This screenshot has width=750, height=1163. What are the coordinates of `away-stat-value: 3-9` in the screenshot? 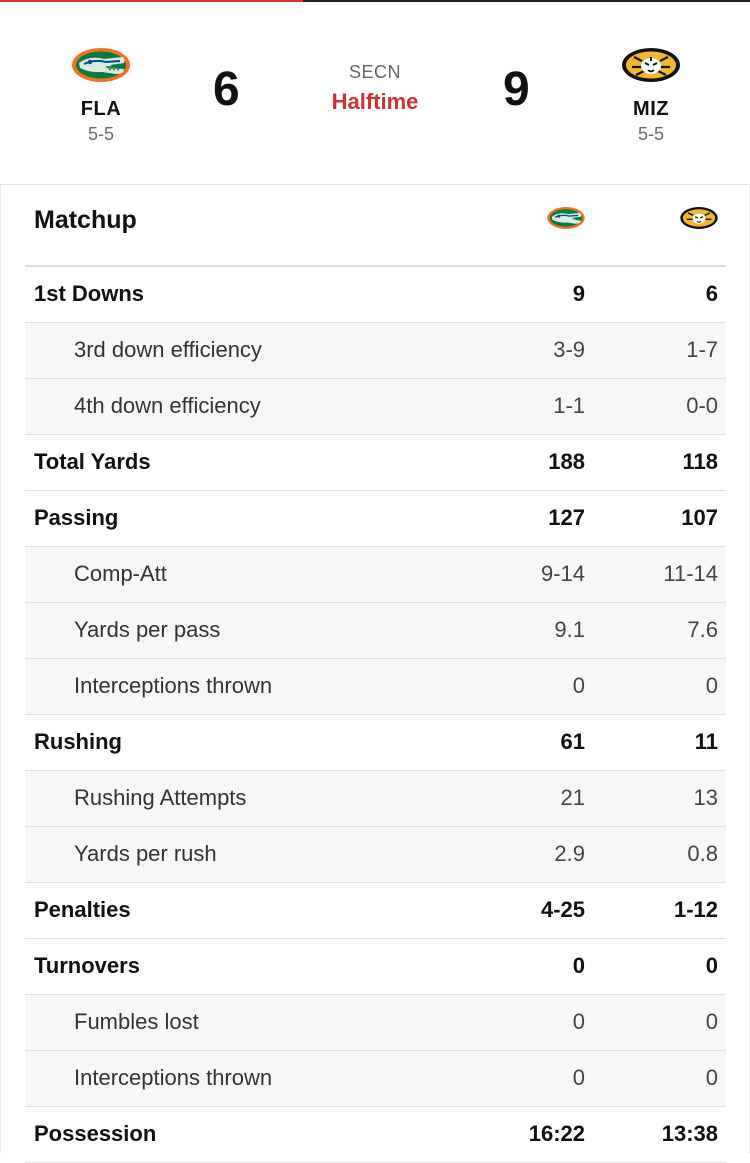 It's located at (569, 349).